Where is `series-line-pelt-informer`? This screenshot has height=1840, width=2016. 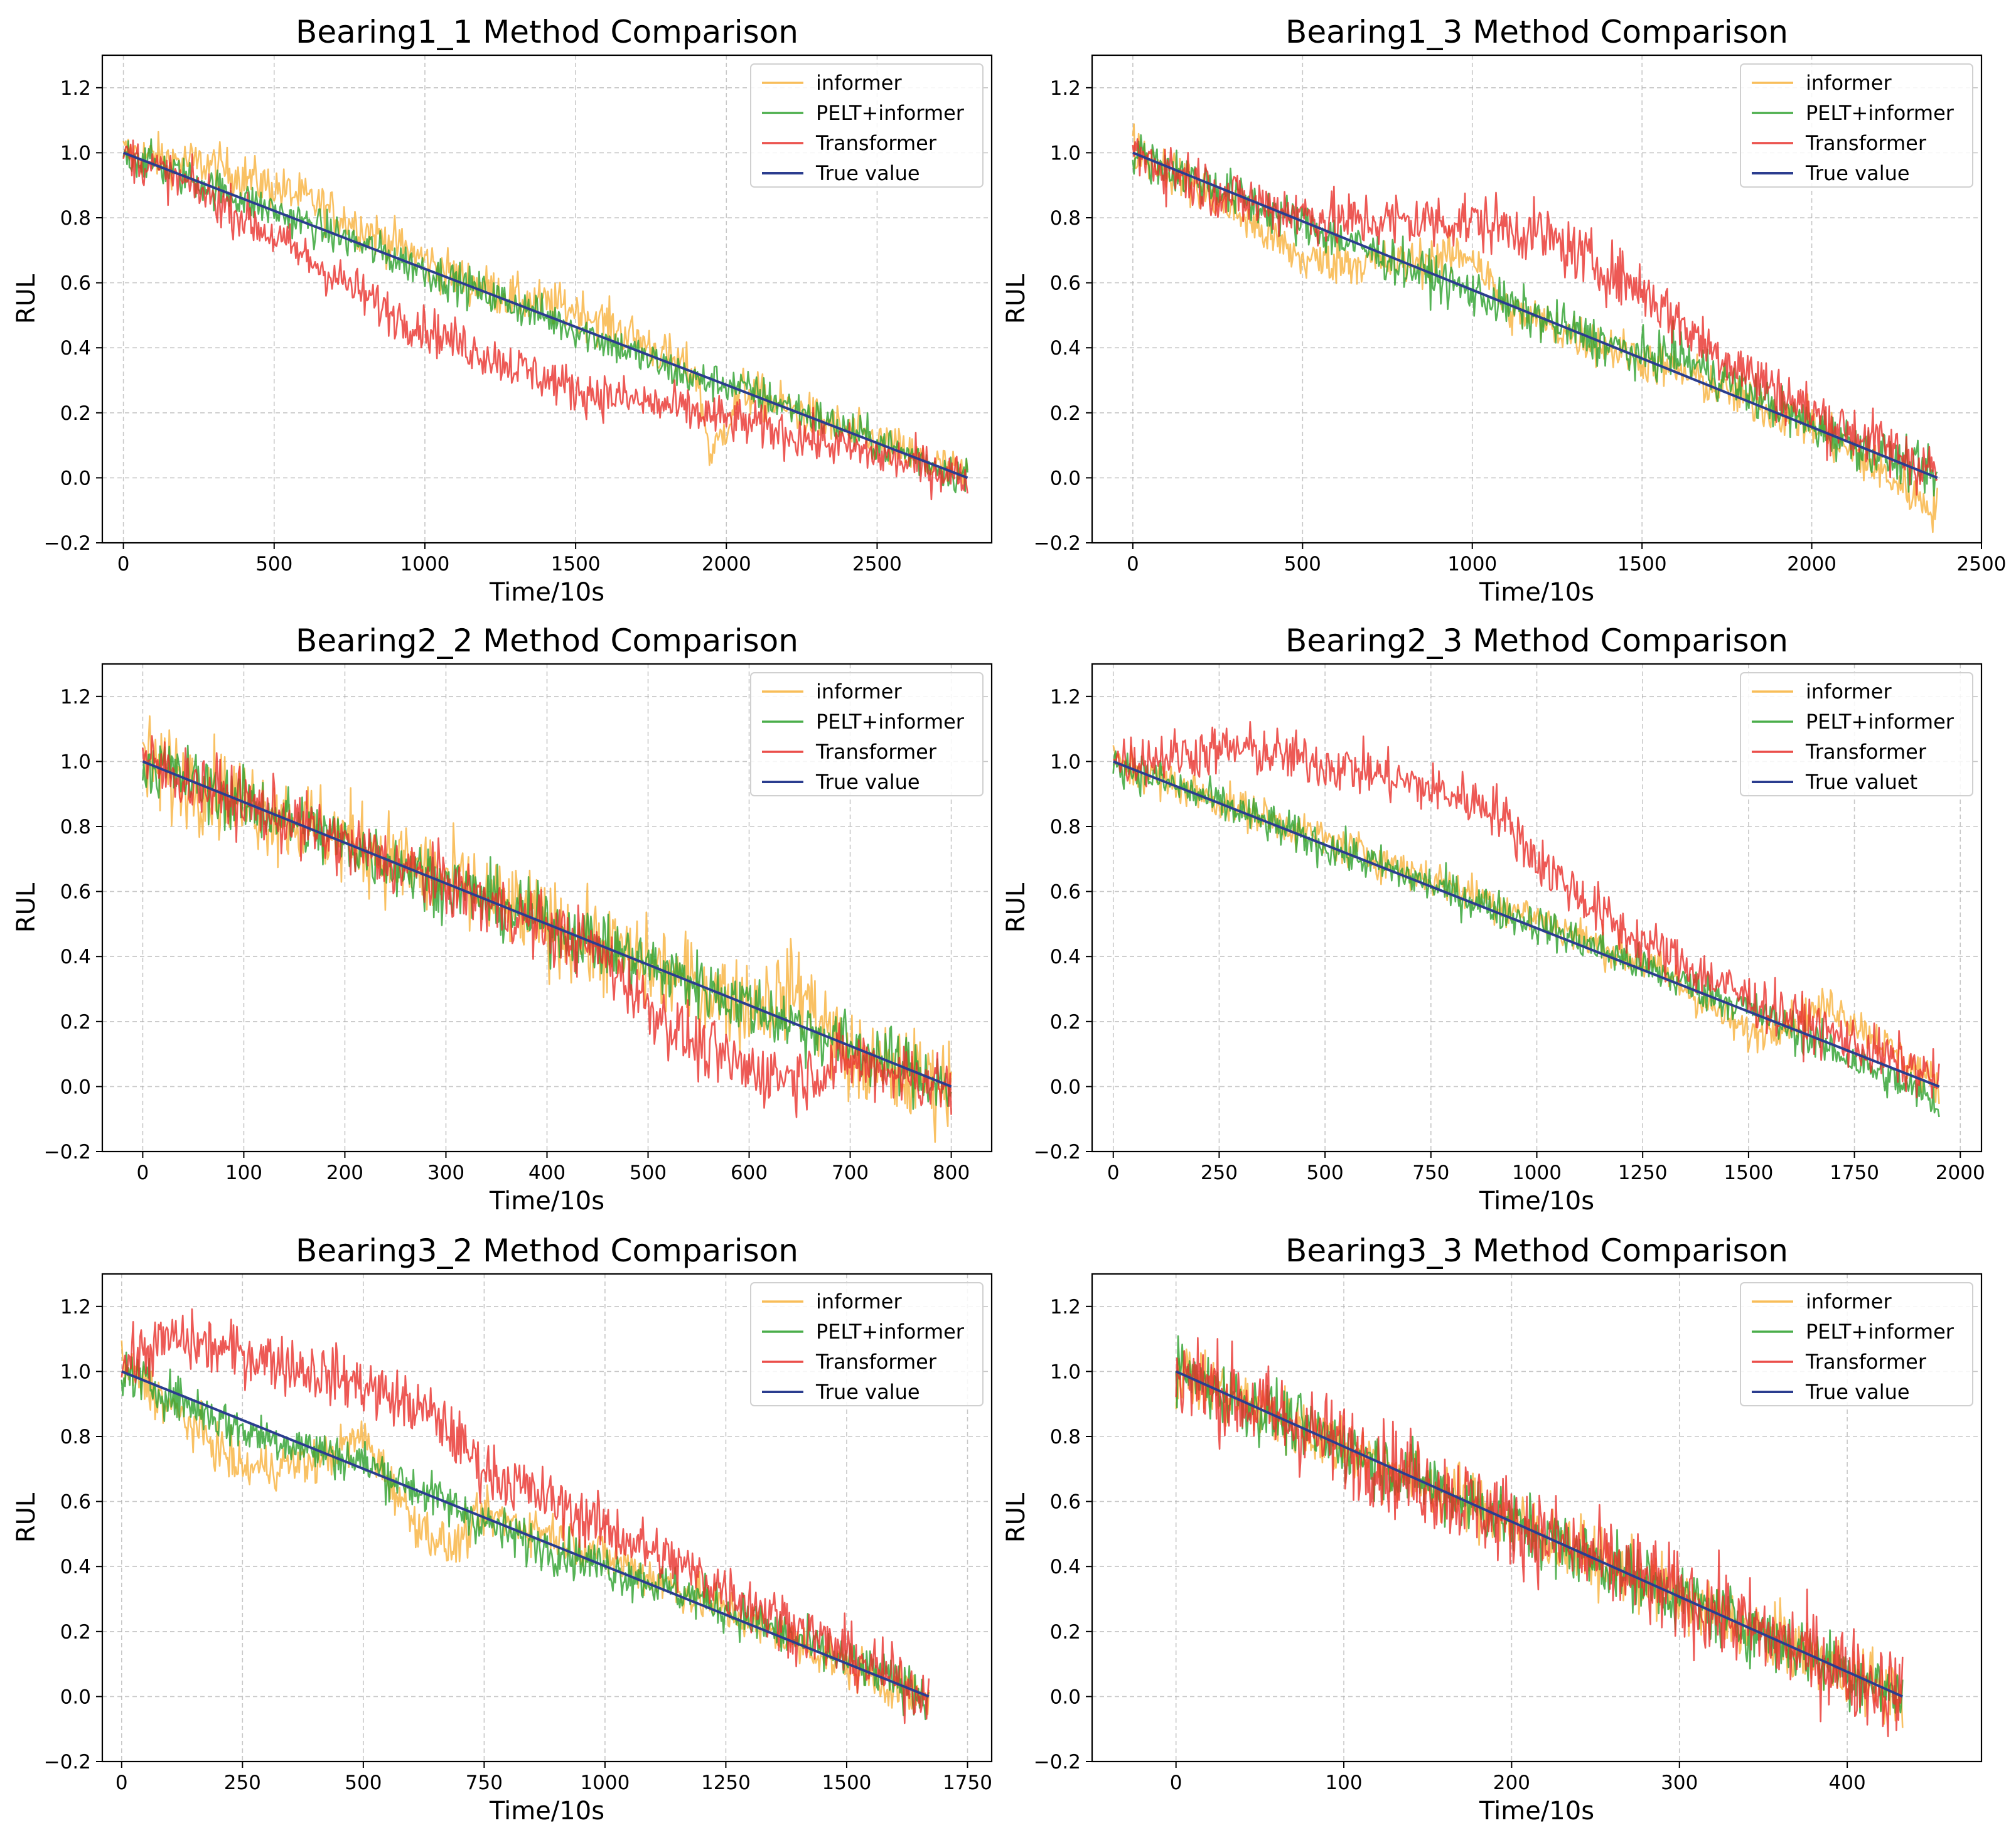 series-line-pelt-informer is located at coordinates (525, 1536).